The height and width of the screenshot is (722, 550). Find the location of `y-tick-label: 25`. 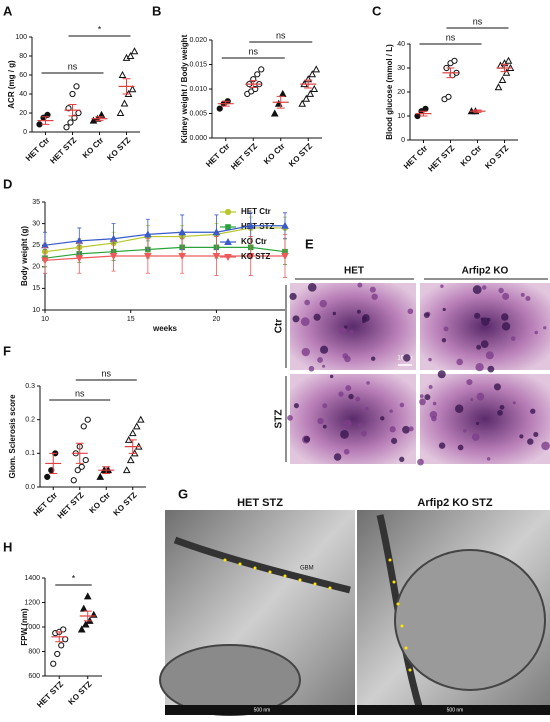

y-tick-label: 25 is located at coordinates (36, 245).